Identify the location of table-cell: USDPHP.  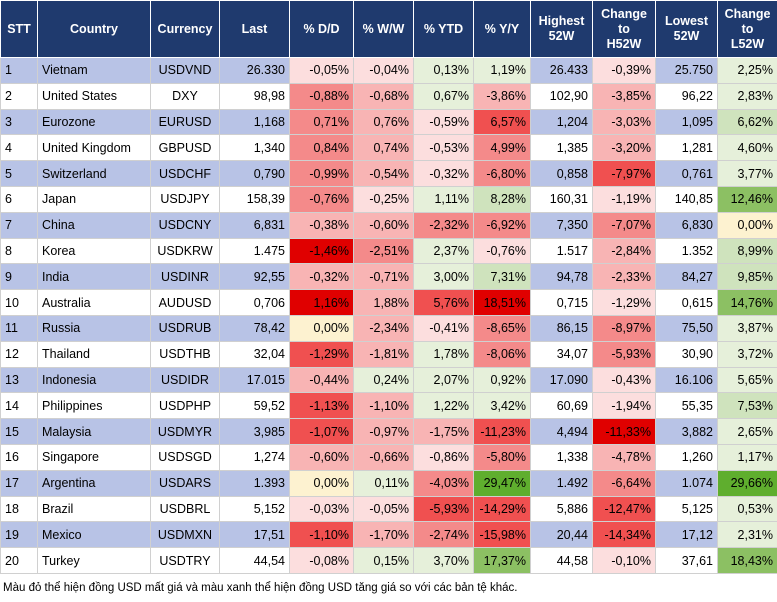
(185, 406).